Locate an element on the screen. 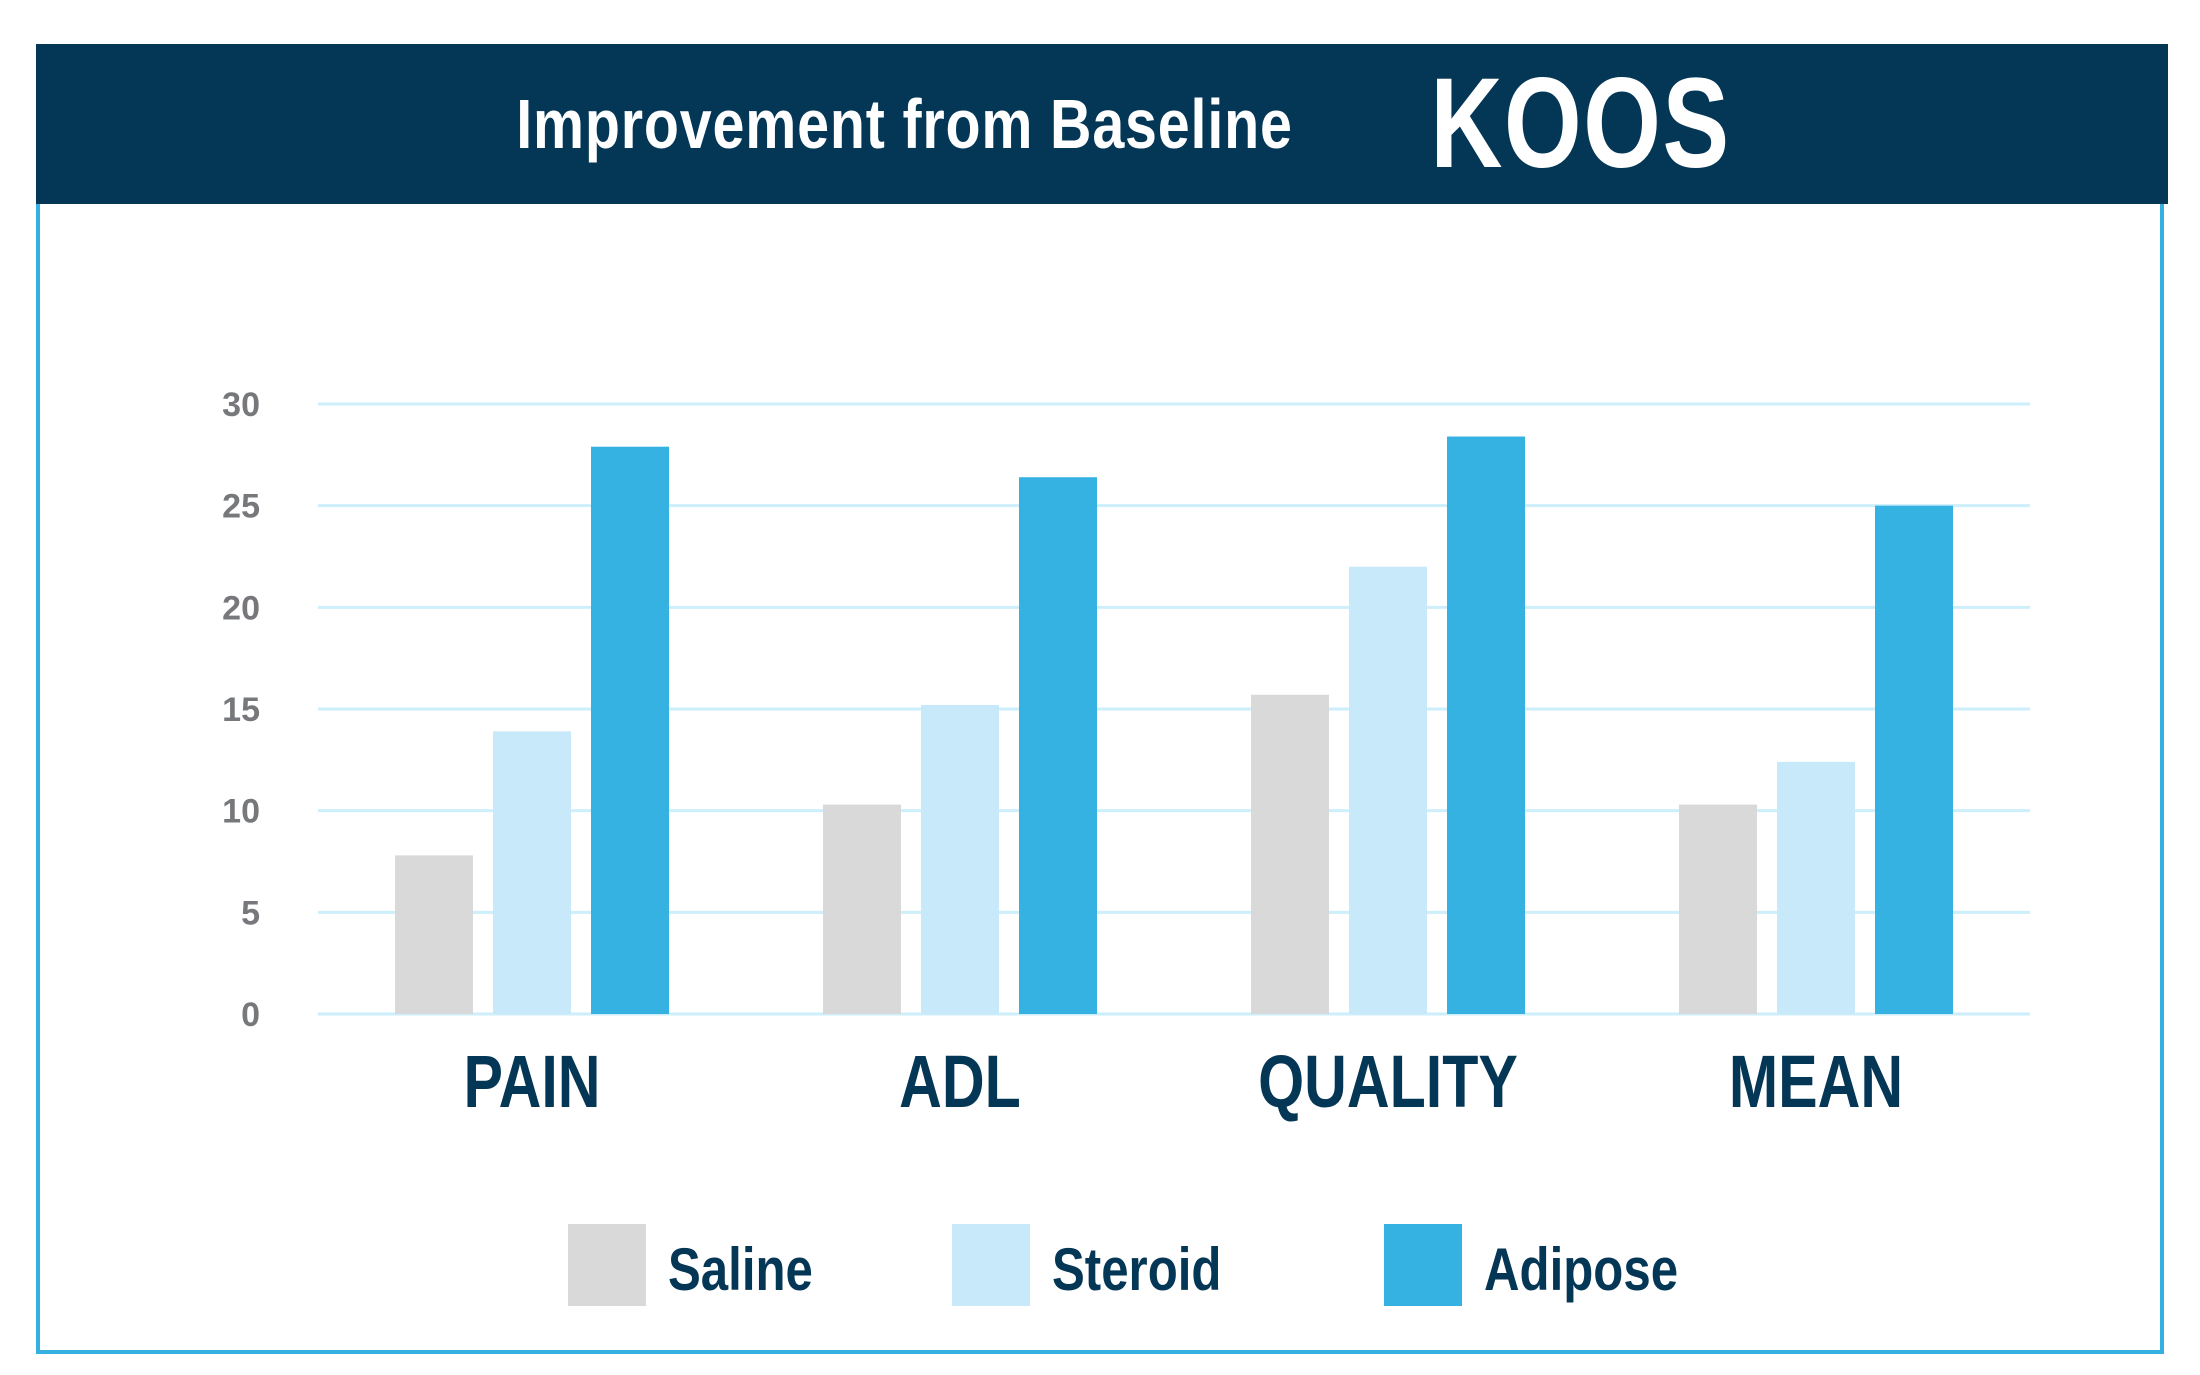 The image size is (2200, 1375). y-axis-ticks: 0 5 10 15 20 25 30 is located at coordinates (241, 710).